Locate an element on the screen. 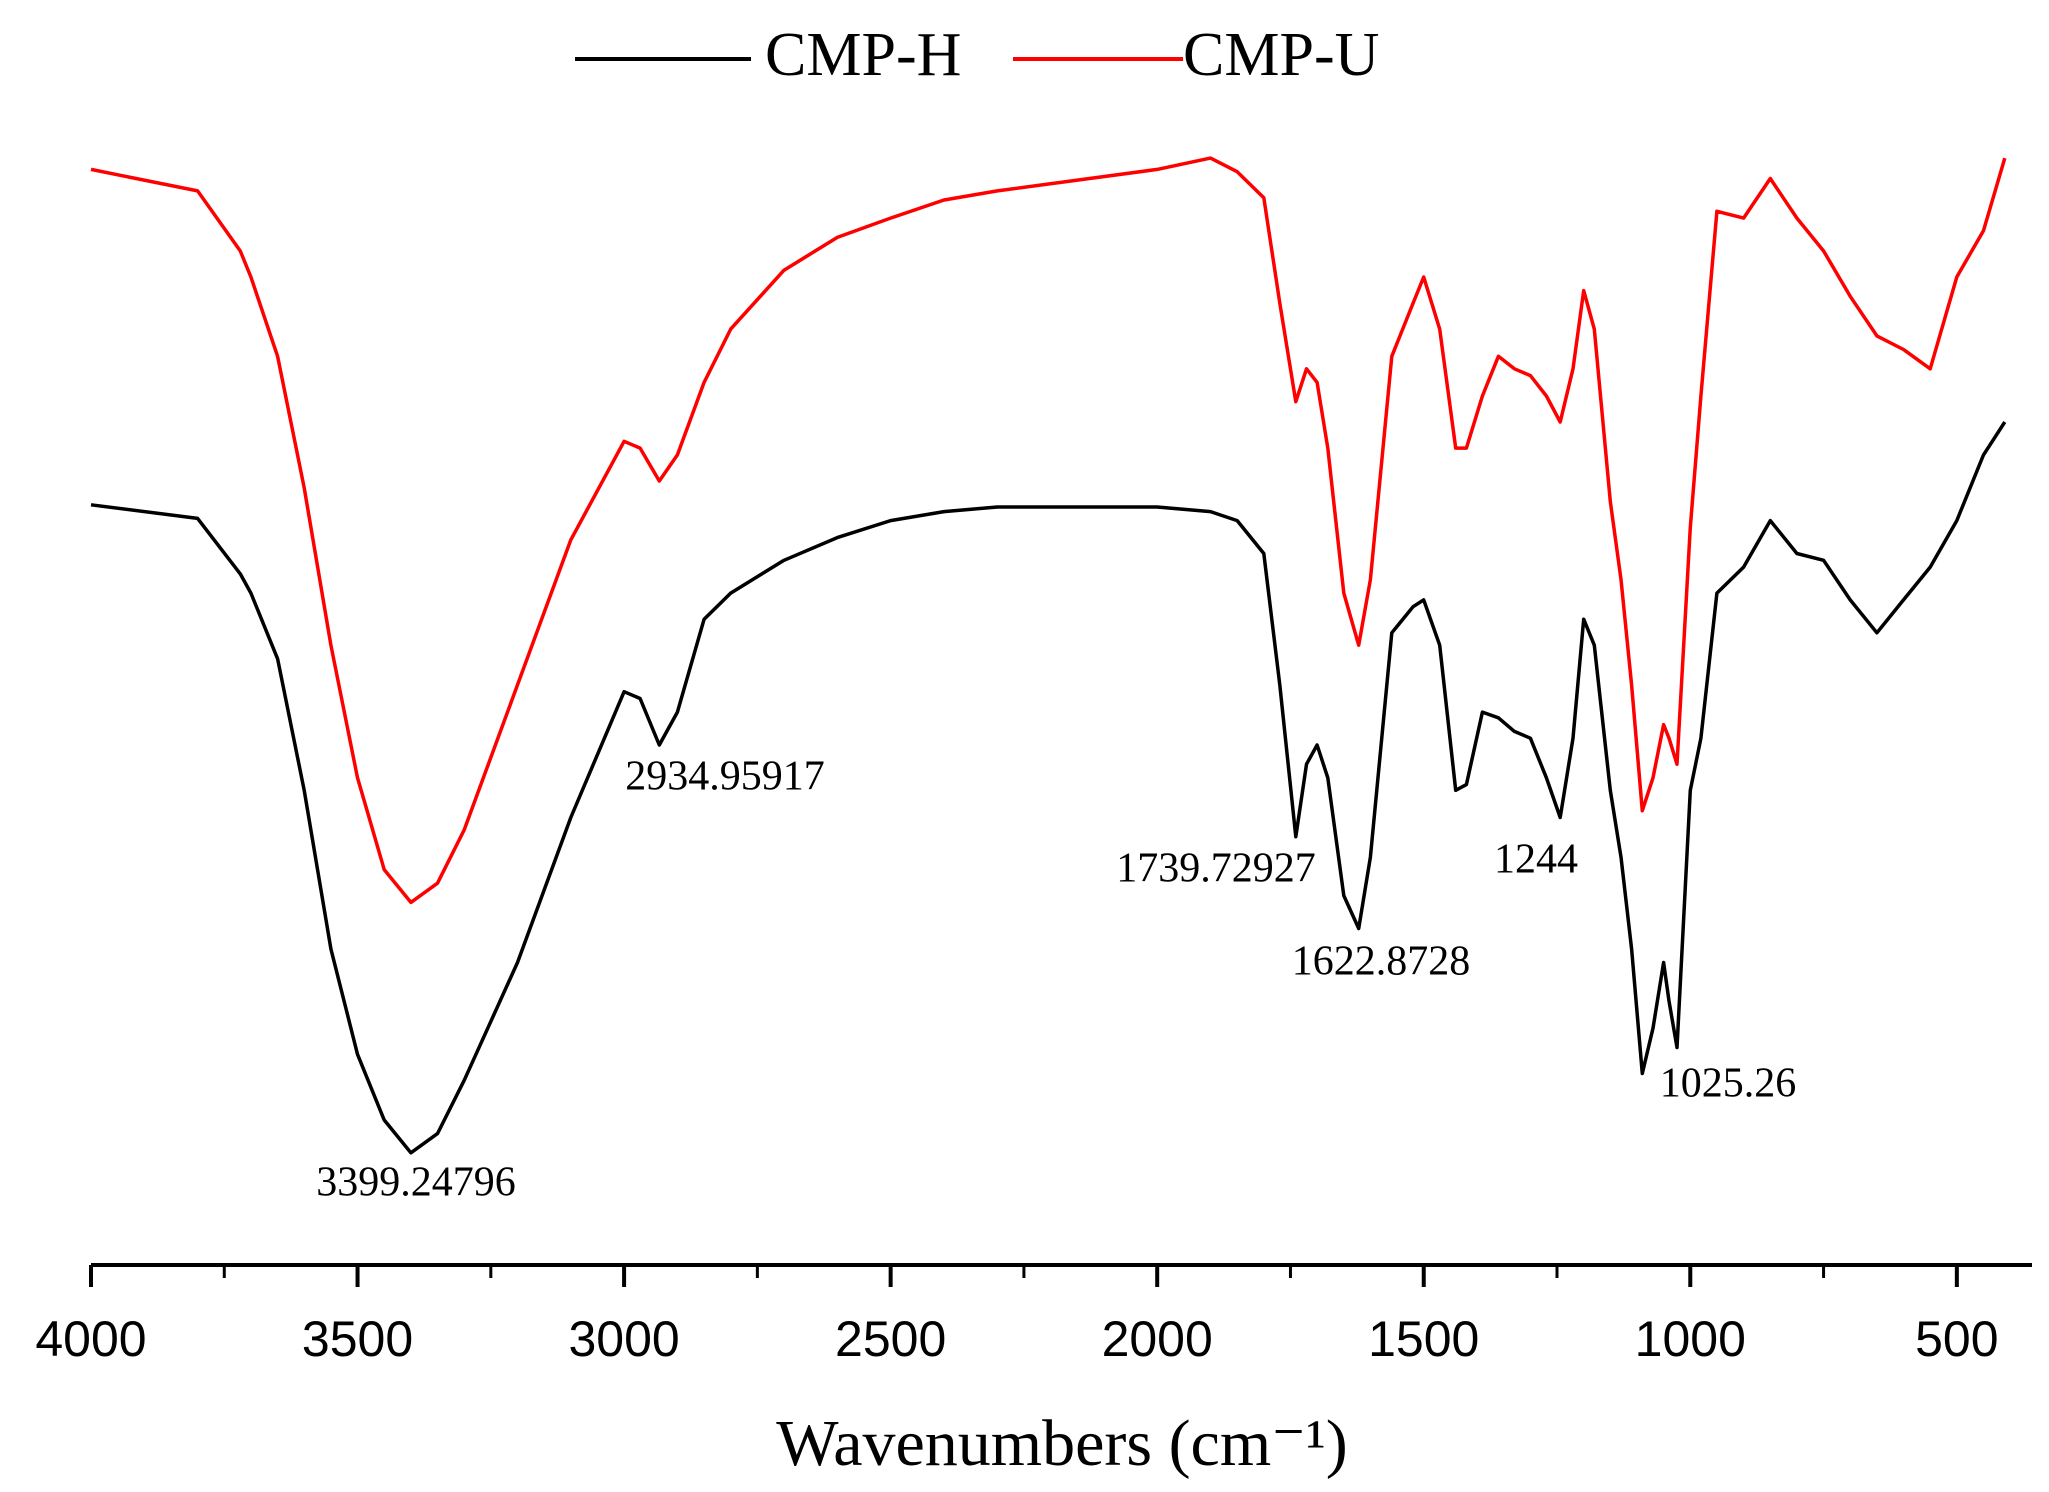  x-tick-label: 4000 is located at coordinates (90, 1339).